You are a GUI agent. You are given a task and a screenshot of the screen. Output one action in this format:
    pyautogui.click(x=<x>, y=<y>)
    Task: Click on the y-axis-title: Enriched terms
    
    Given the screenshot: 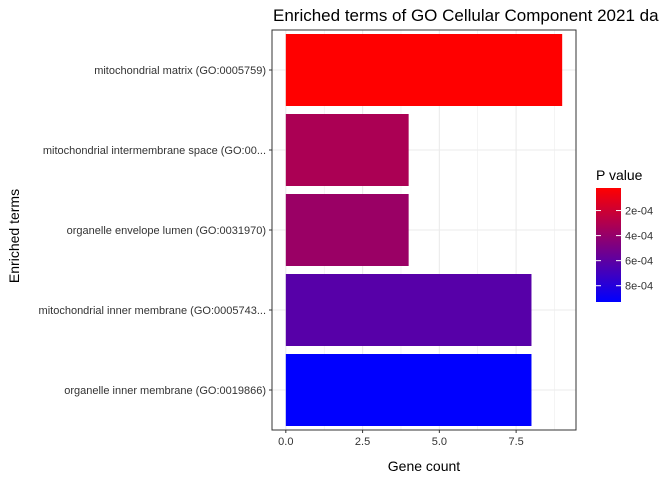 What is the action you would take?
    pyautogui.click(x=14, y=236)
    